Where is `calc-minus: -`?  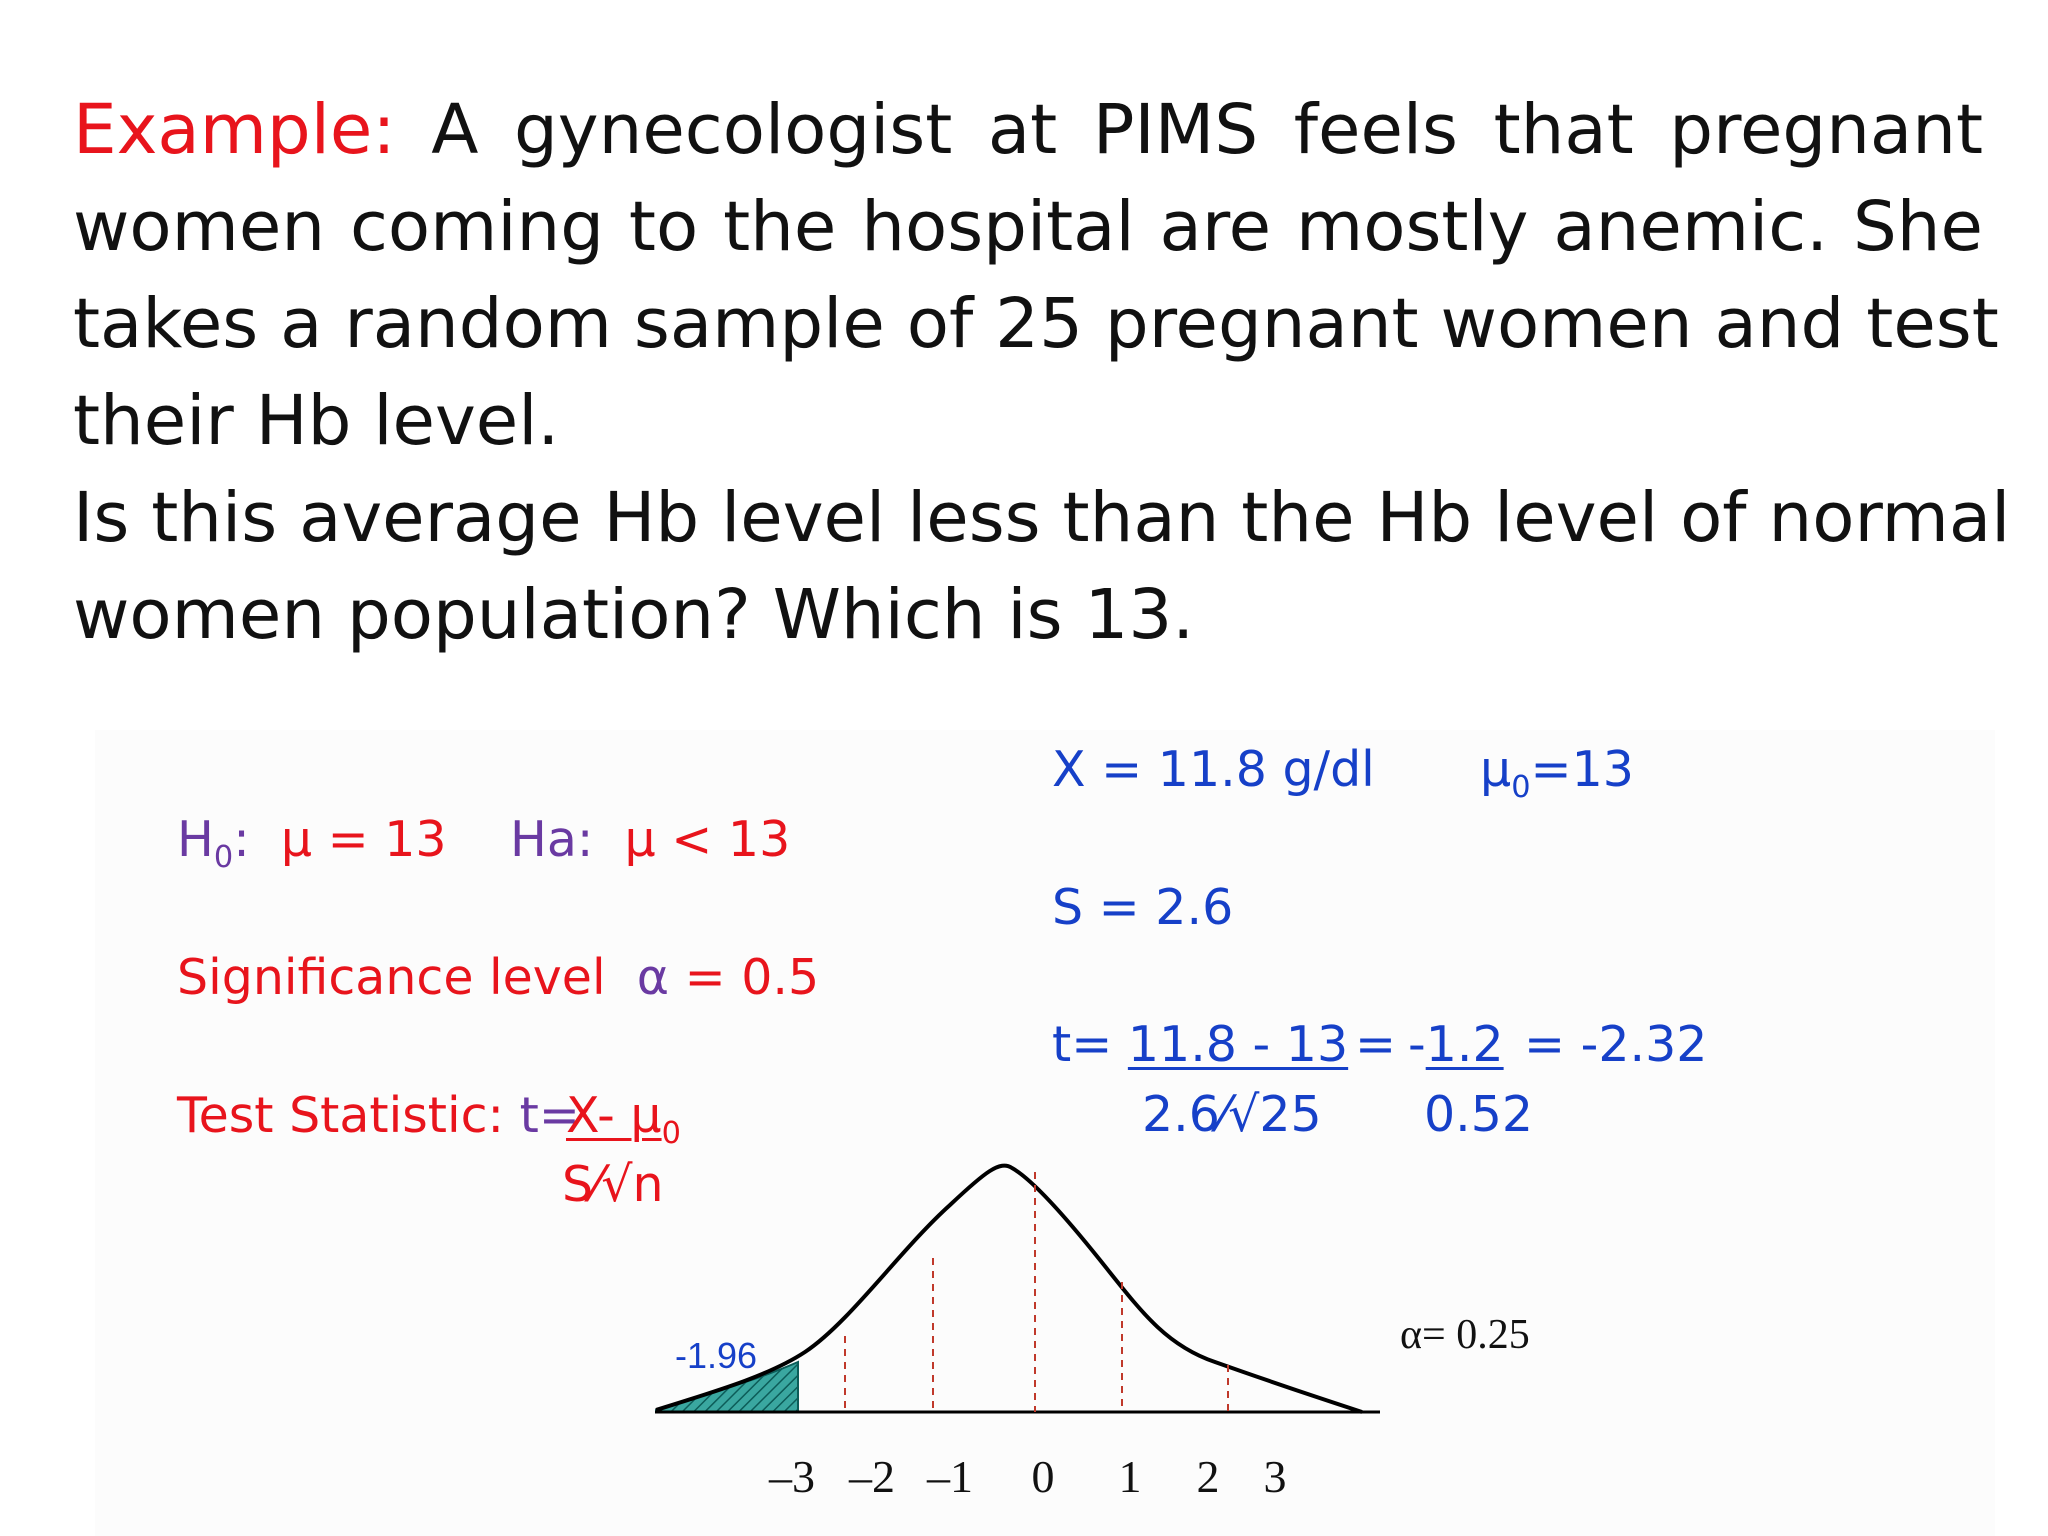
calc-minus: - is located at coordinates (1417, 1044).